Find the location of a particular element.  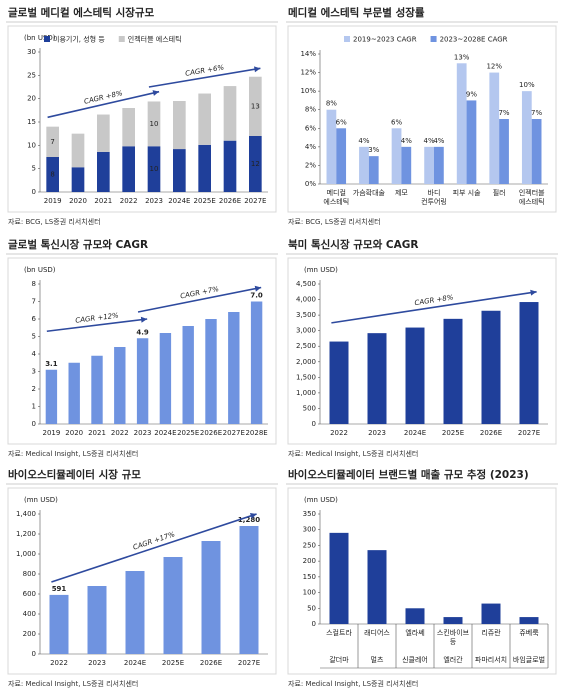

chart-title: 북미 톡신시장 규모와 CAGR is located at coordinates (353, 244).